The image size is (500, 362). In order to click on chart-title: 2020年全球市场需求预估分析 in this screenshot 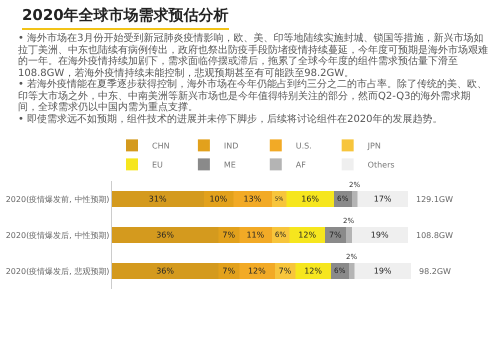, I will do `click(125, 18)`.